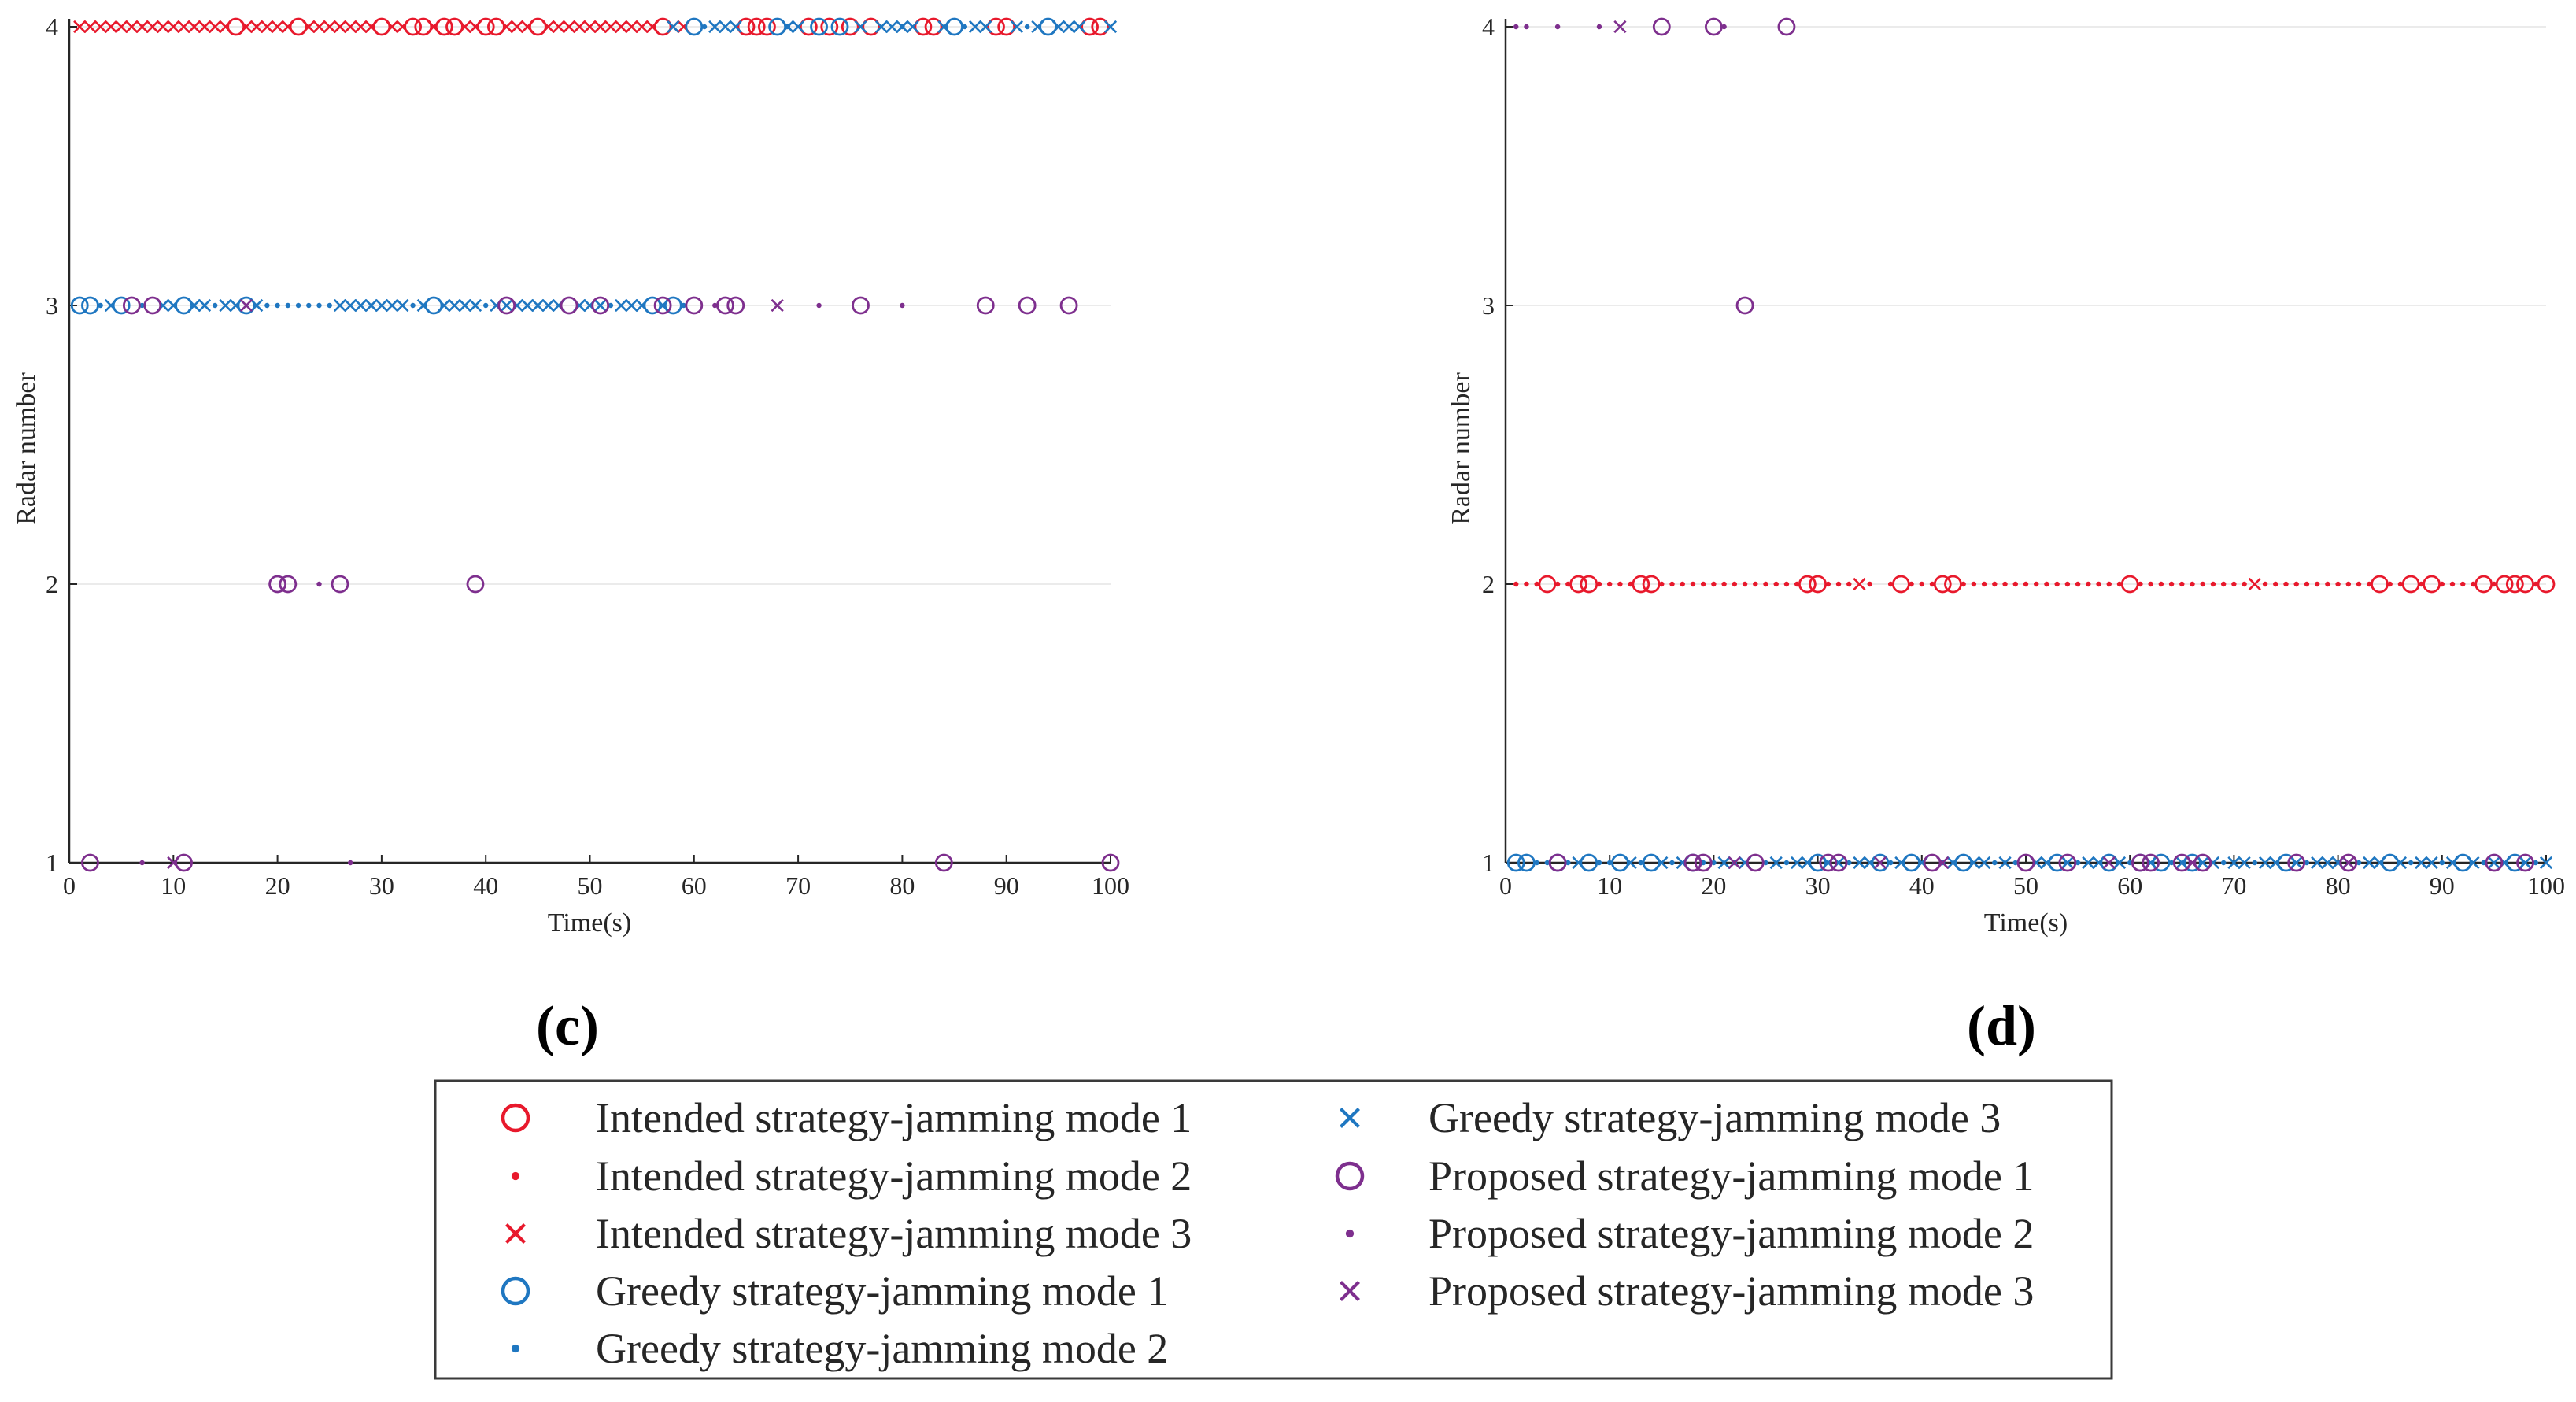 The image size is (2576, 1402). What do you see at coordinates (381, 885) in the screenshot?
I see `panel-c-x-tick-label: 30` at bounding box center [381, 885].